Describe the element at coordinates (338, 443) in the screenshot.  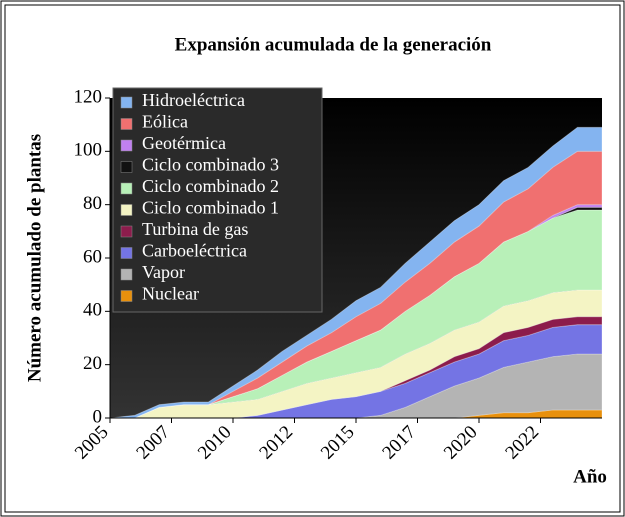
I see `x-tick-label: 2015` at that location.